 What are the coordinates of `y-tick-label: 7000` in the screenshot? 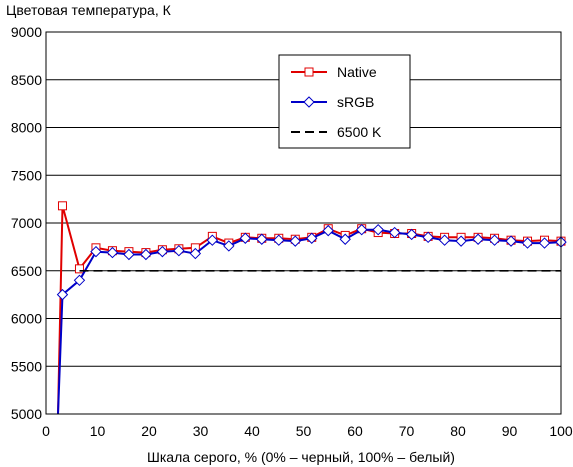 It's located at (26, 223).